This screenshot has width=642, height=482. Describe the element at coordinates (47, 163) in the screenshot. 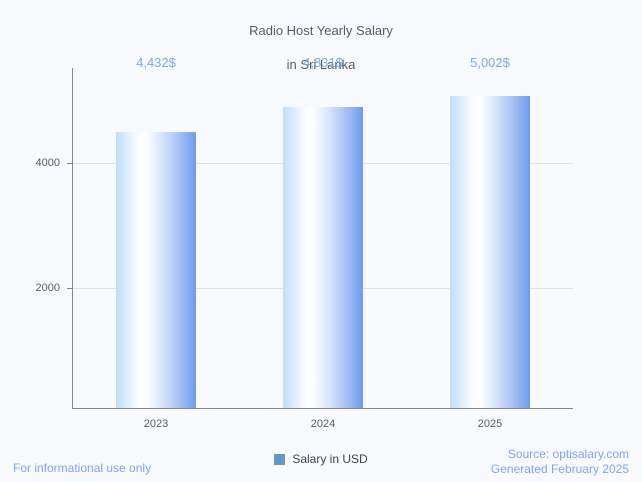

I see `ytick-label-4000: 4000` at that location.